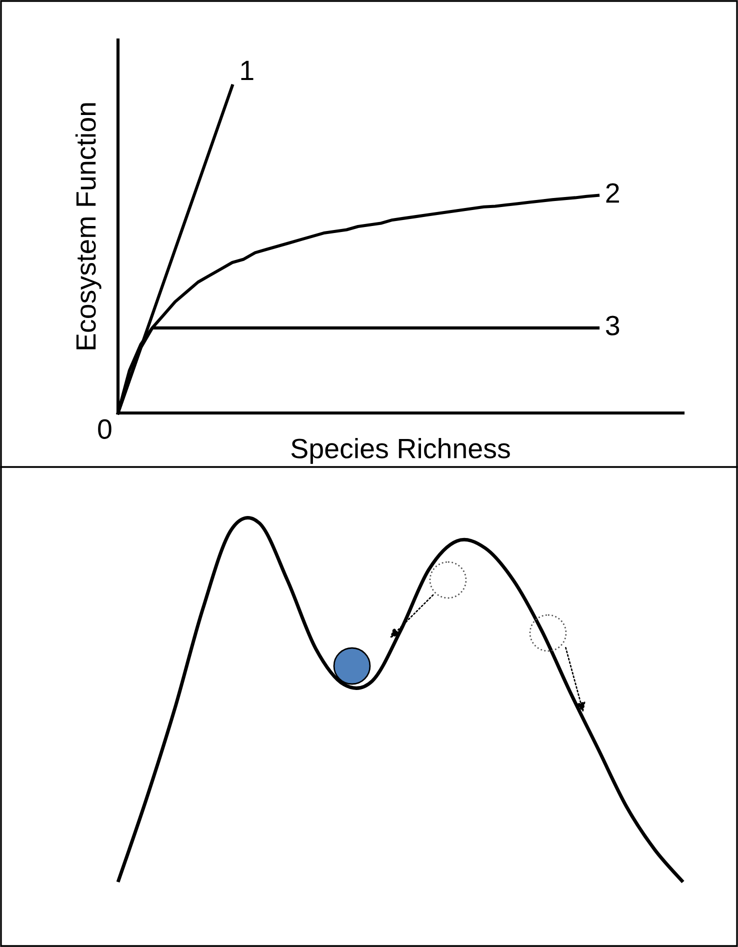 This screenshot has width=738, height=947. Describe the element at coordinates (247, 70) in the screenshot. I see `series-label: 1` at that location.